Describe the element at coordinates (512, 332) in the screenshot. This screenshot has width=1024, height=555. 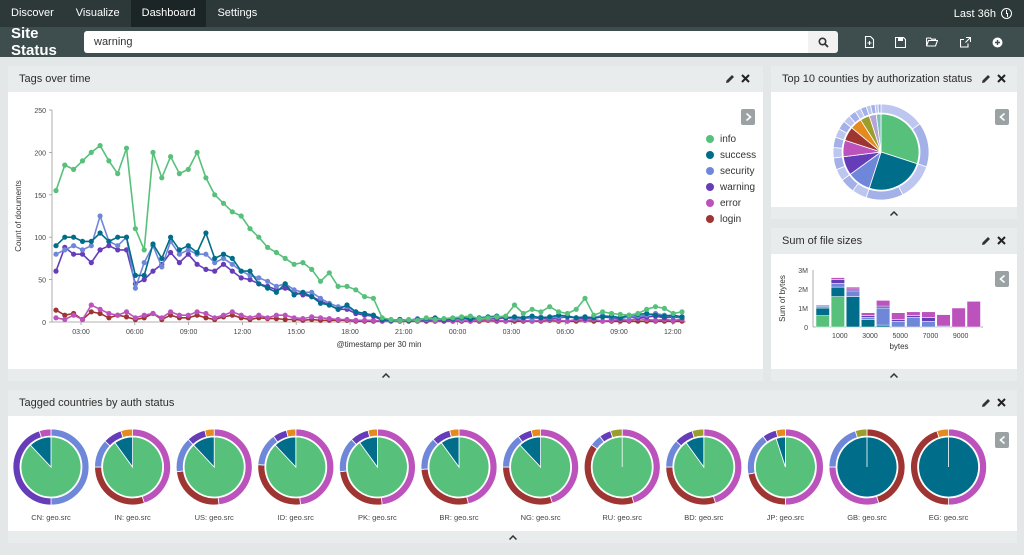
I see `x-tick-label: 03:00` at that location.